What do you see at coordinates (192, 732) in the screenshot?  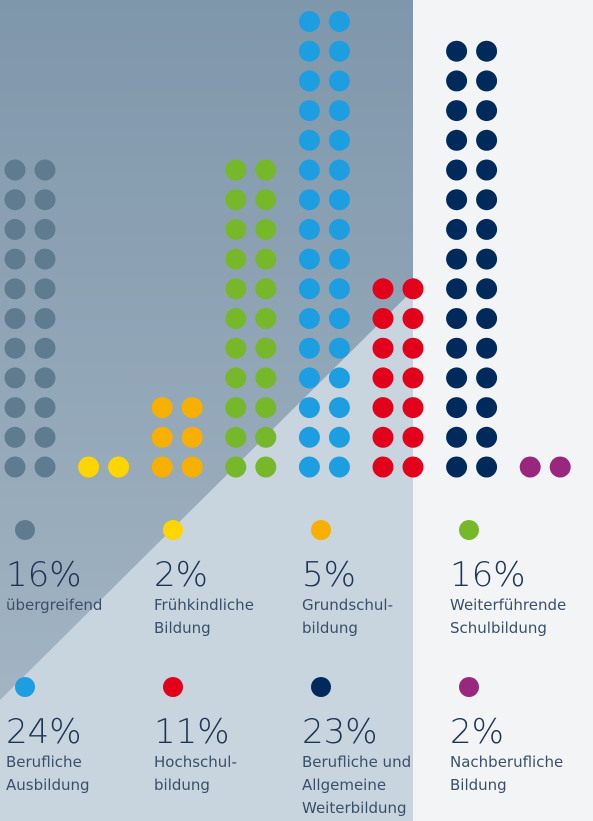 I see `percentage: 11%` at bounding box center [192, 732].